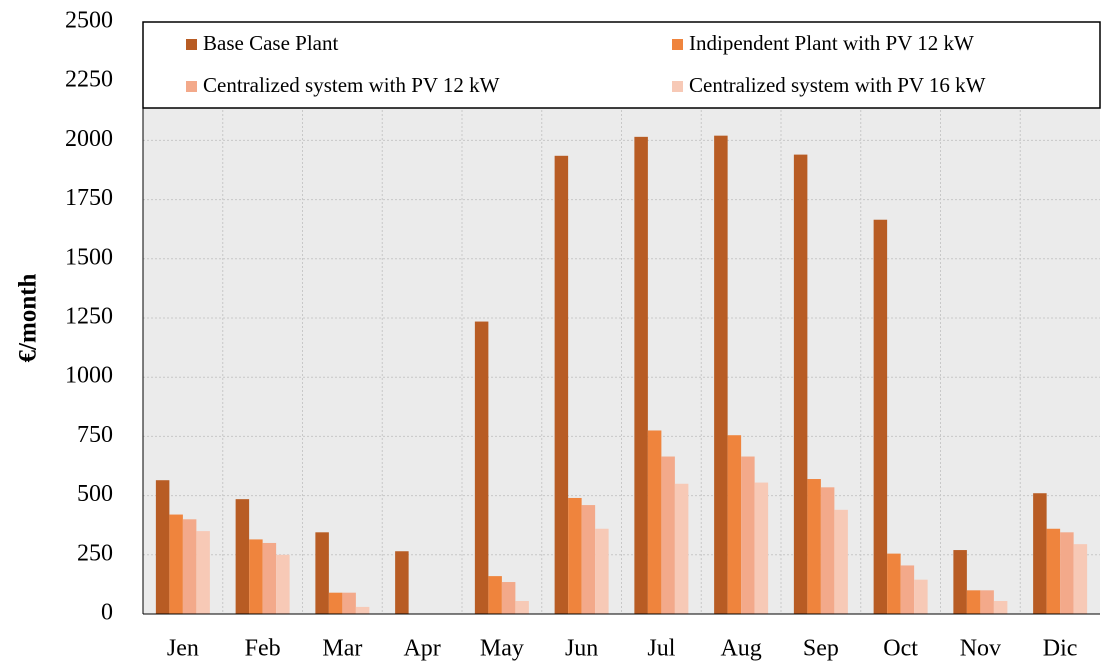 This screenshot has height=664, width=1108. I want to click on y-tick-label: 1250, so click(89, 317).